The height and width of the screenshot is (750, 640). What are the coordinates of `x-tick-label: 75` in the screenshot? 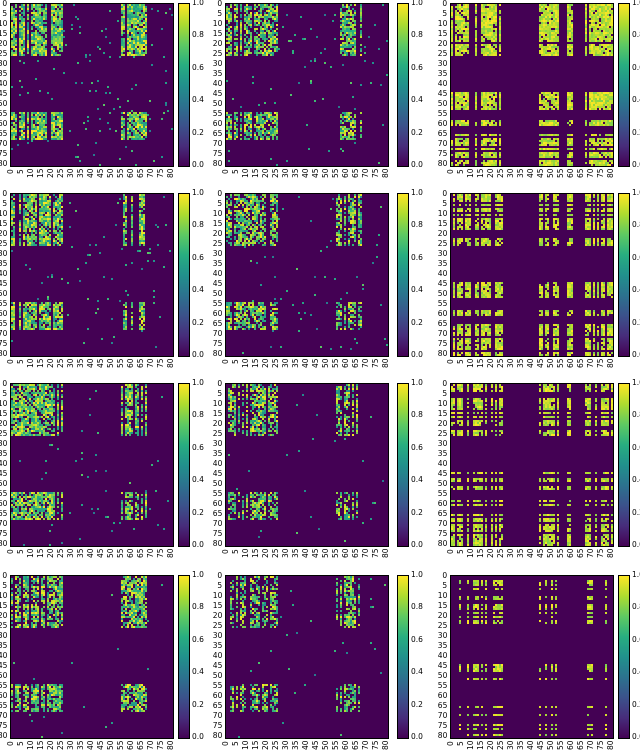 It's located at (600, 553).